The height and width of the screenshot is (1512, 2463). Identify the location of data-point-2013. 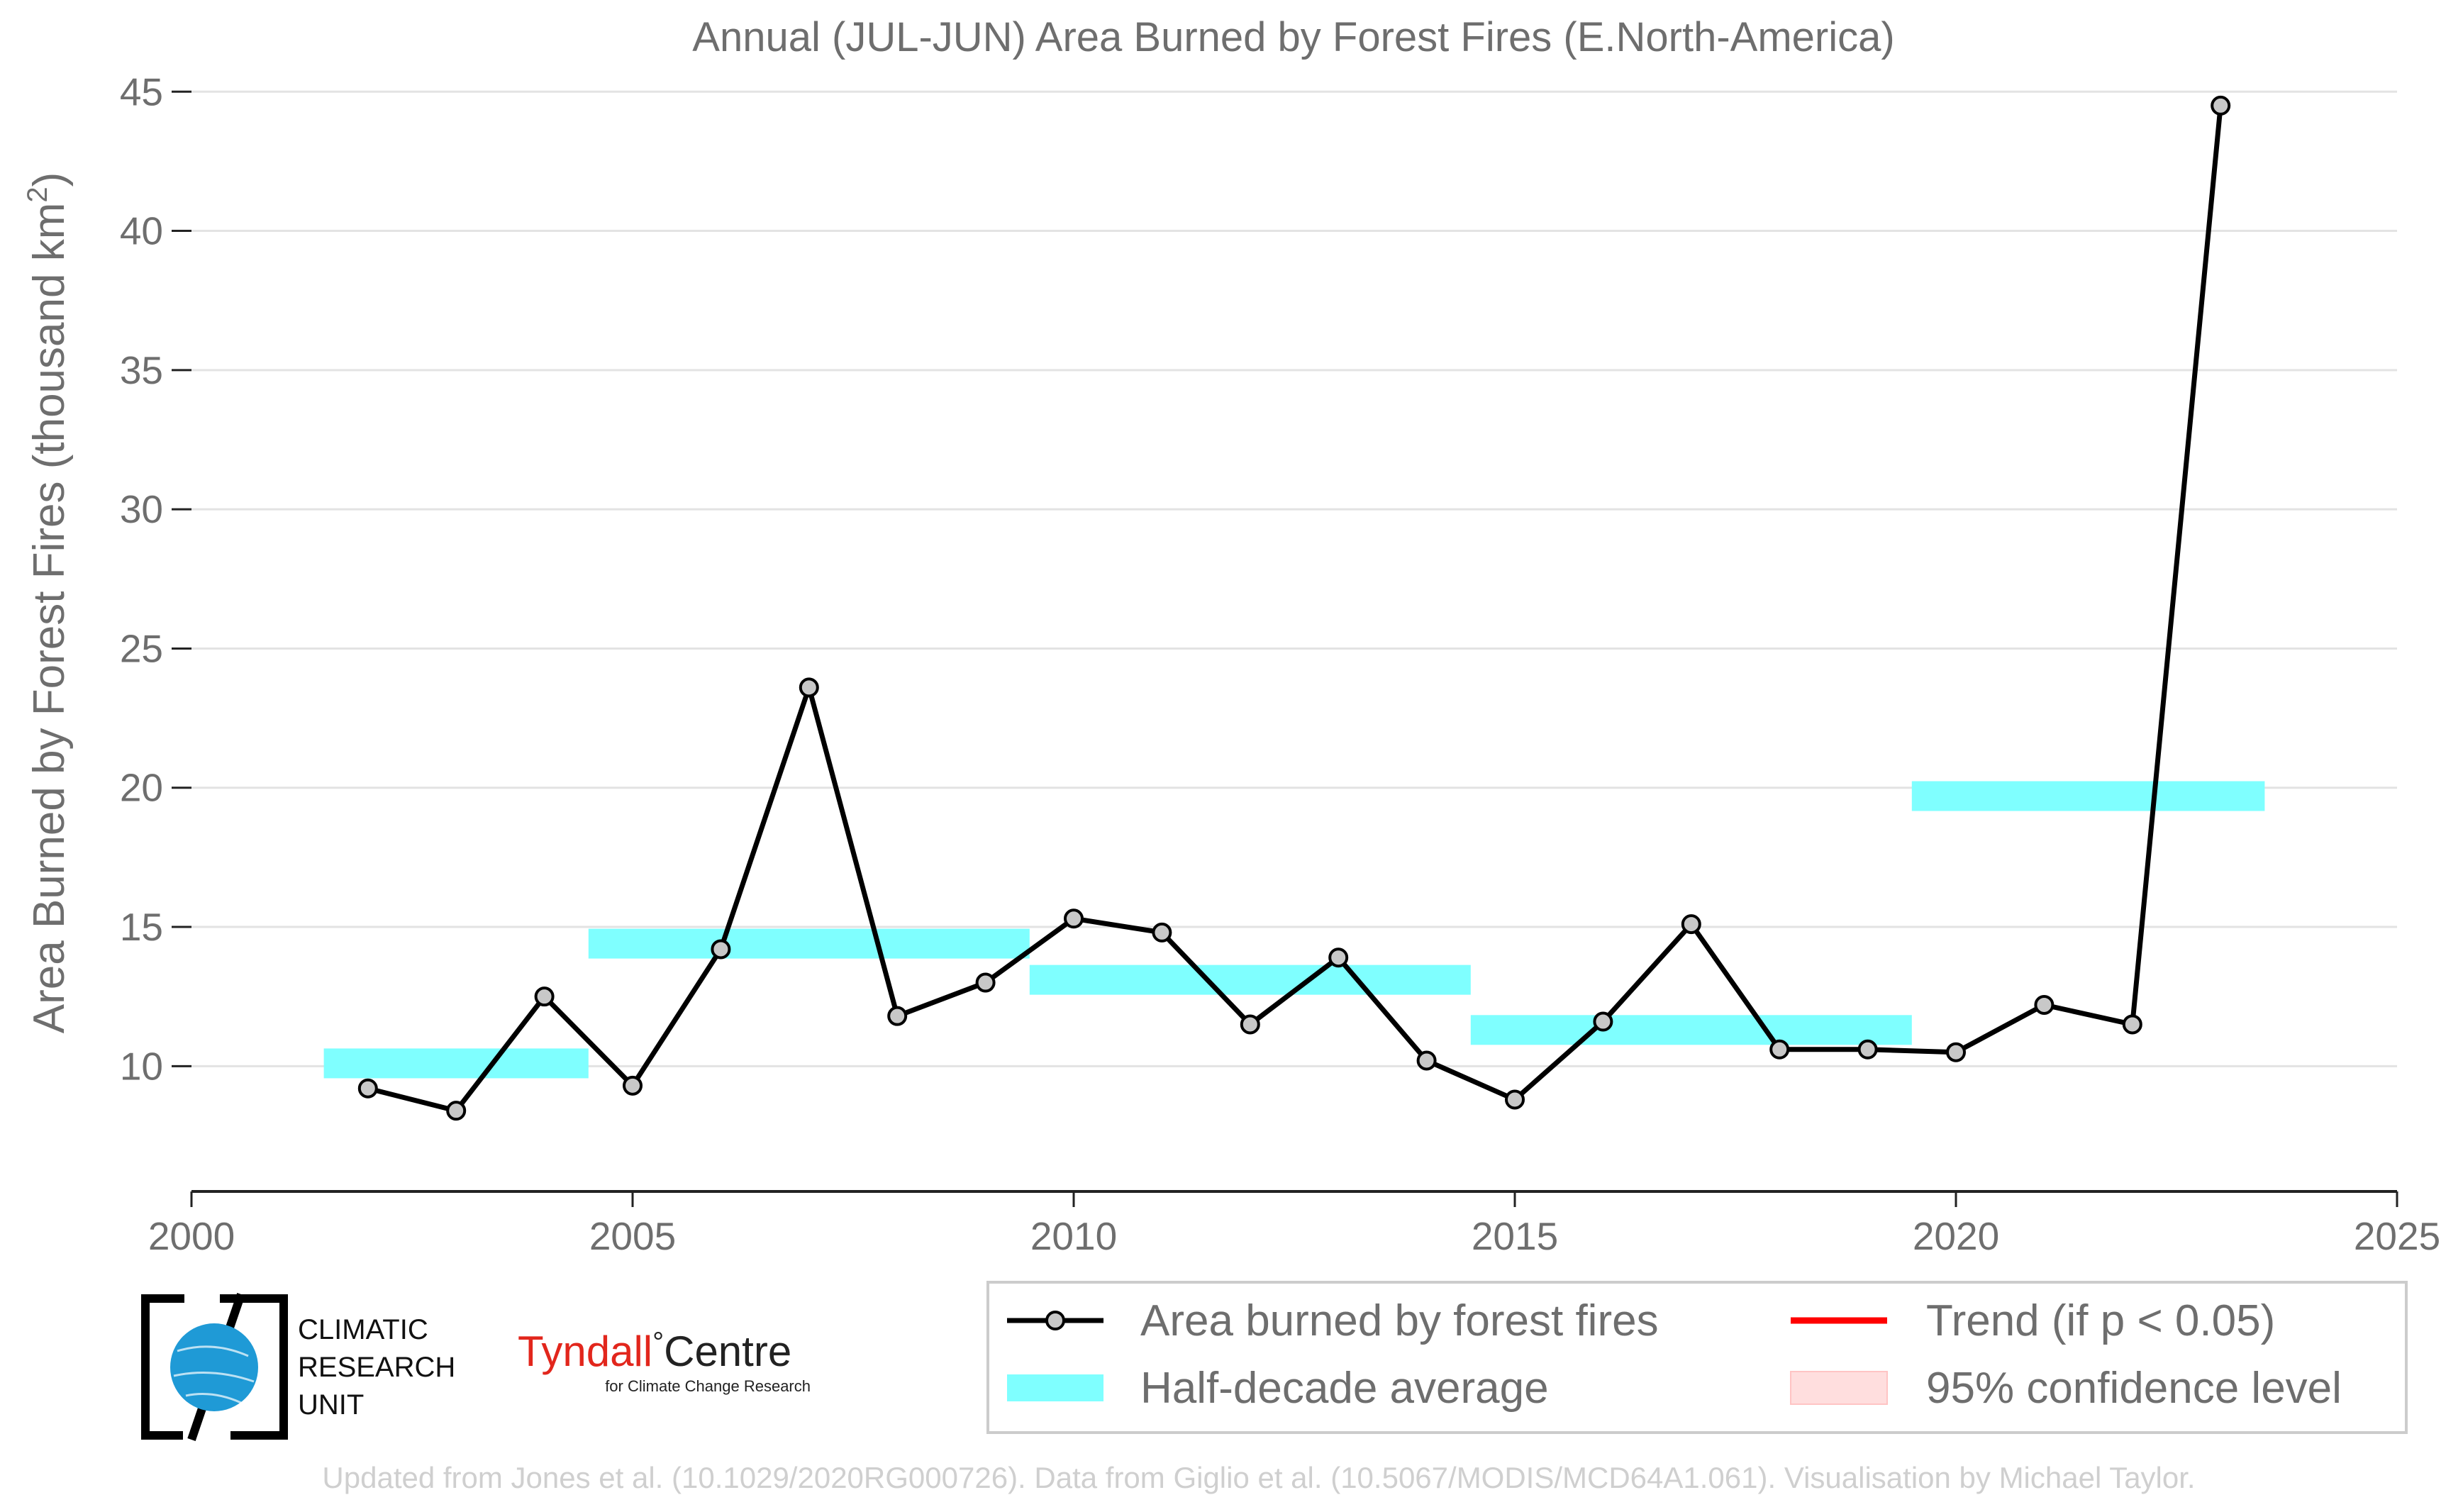
(1339, 957).